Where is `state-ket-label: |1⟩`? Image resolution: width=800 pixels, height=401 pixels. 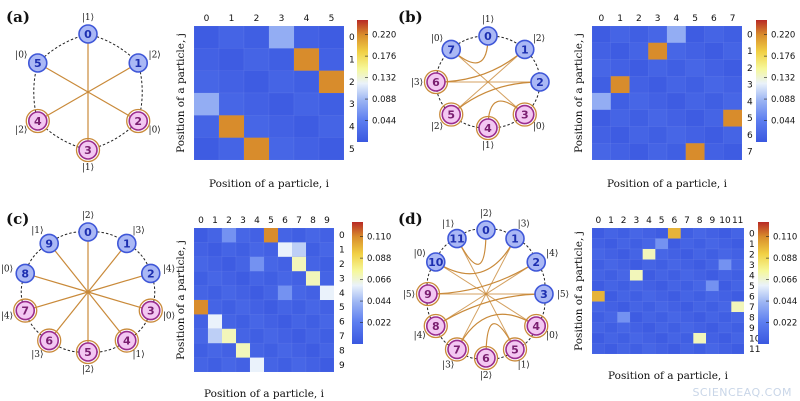 state-ket-label: |1⟩ is located at coordinates (37, 231).